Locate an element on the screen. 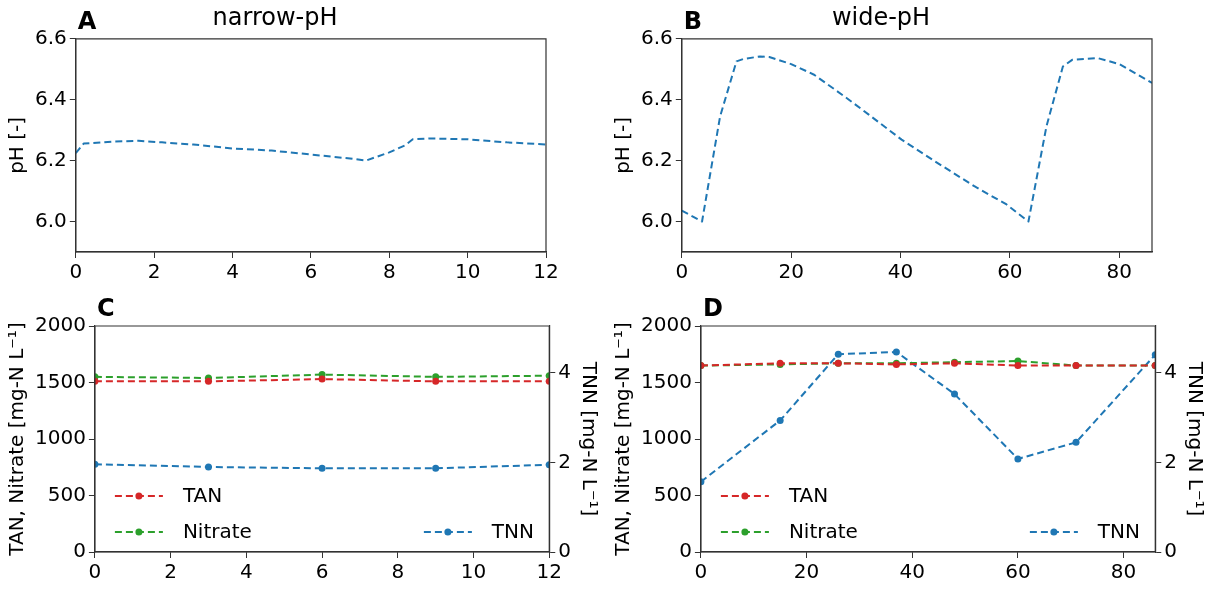  chart-title: narrow-pH is located at coordinates (275, 16).